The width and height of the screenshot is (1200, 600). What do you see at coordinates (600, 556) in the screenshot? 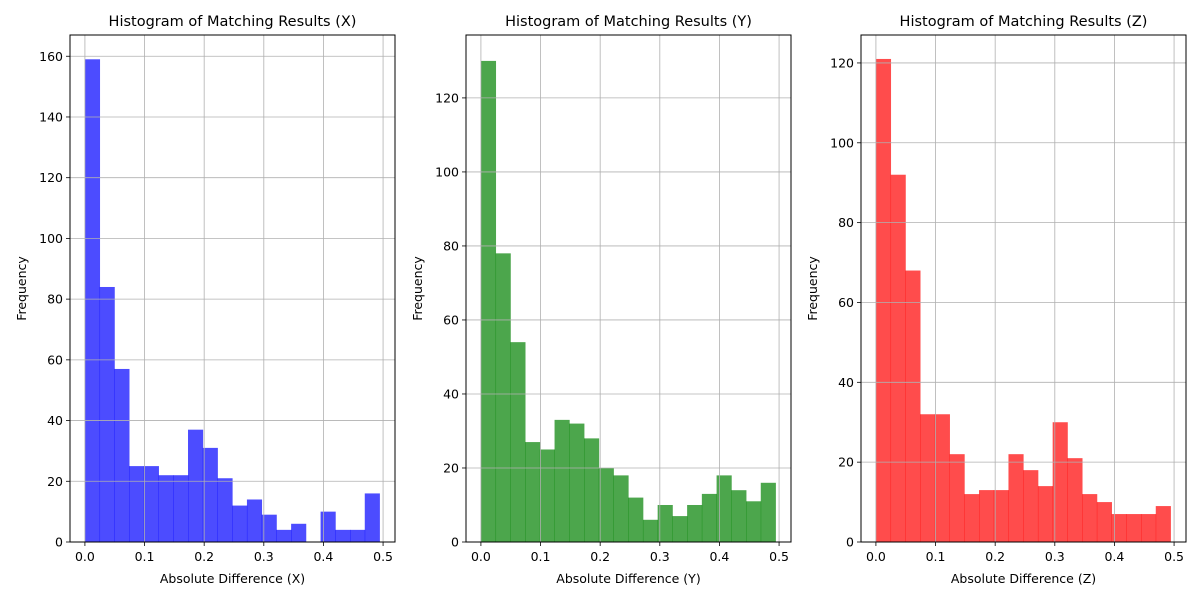
I see `x-tick-label-y-2: 0.2` at bounding box center [600, 556].